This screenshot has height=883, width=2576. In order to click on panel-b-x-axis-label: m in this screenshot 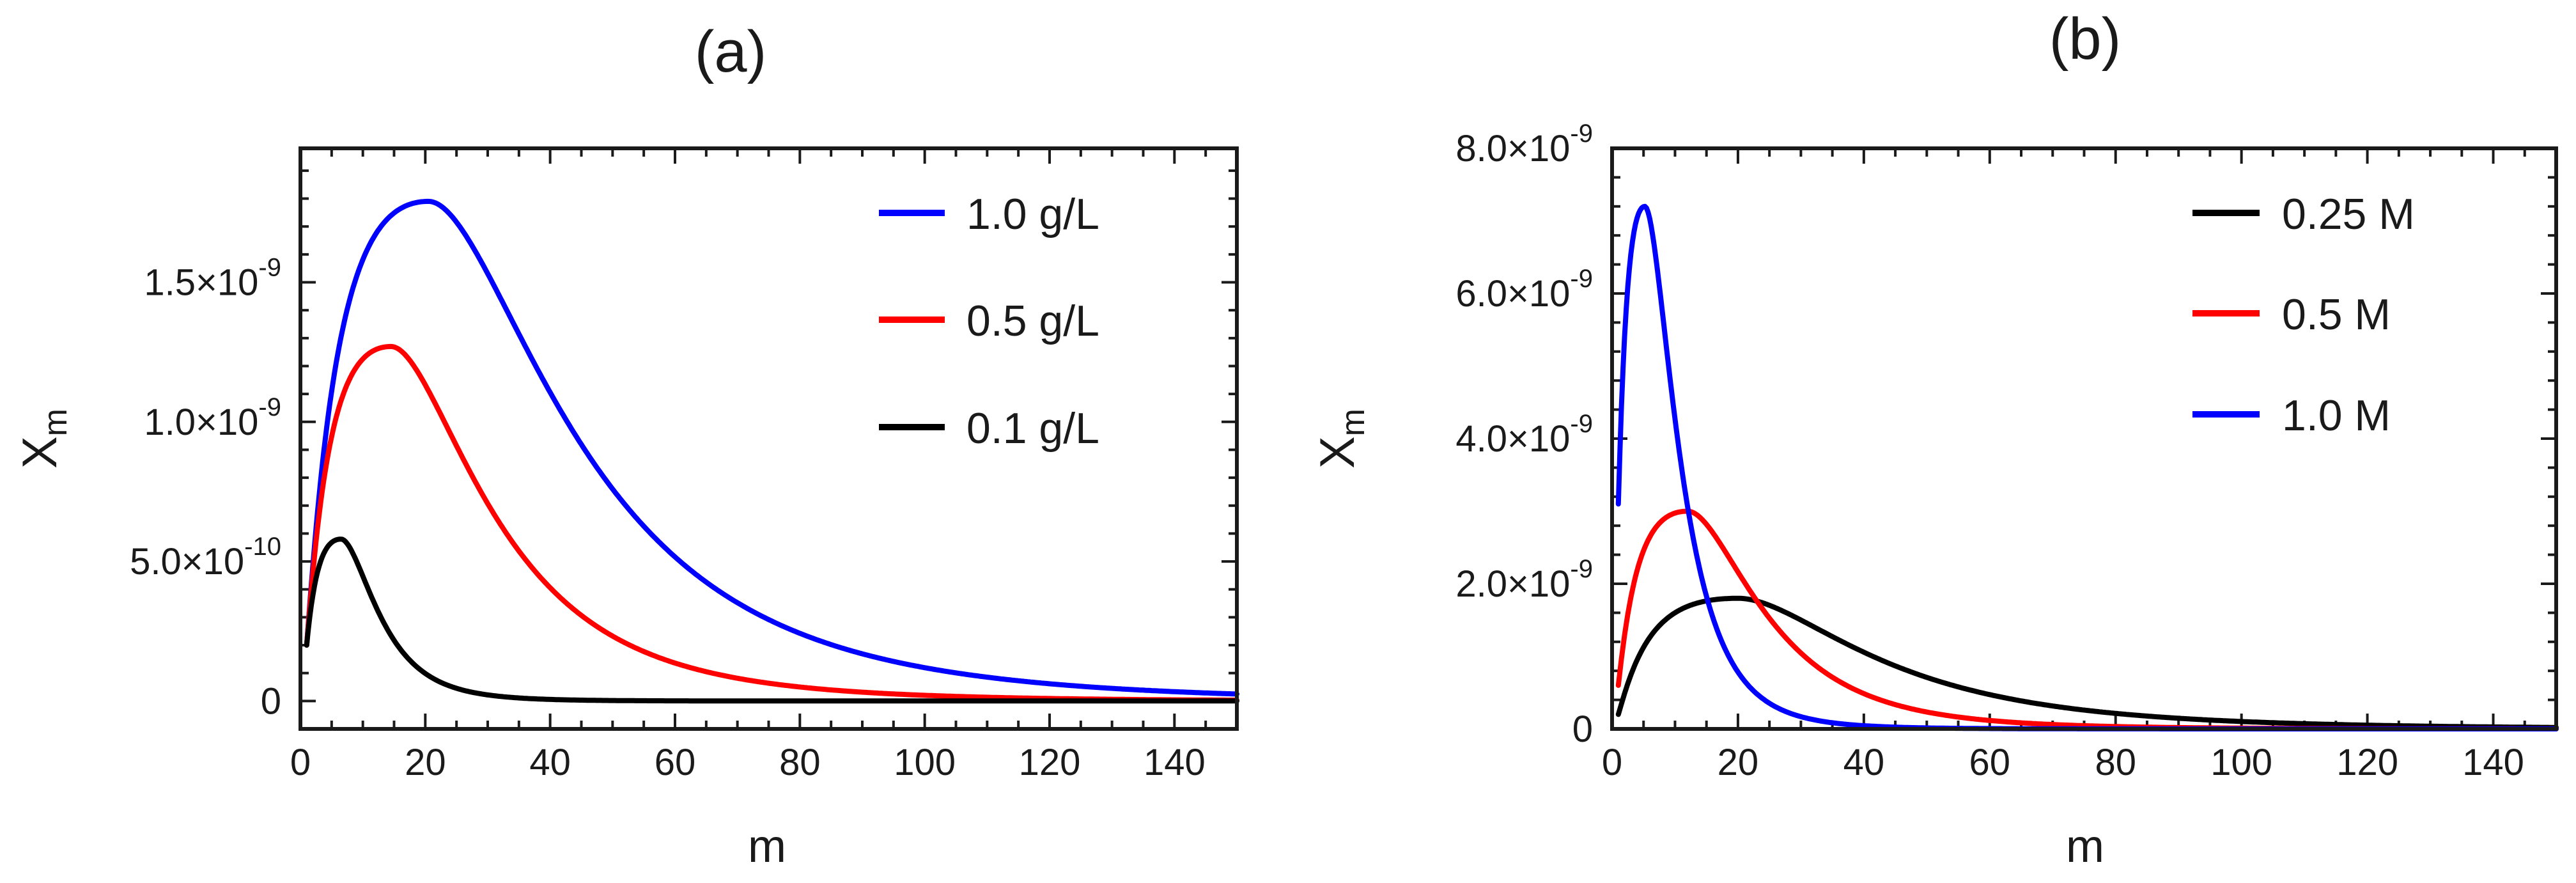, I will do `click(2085, 846)`.